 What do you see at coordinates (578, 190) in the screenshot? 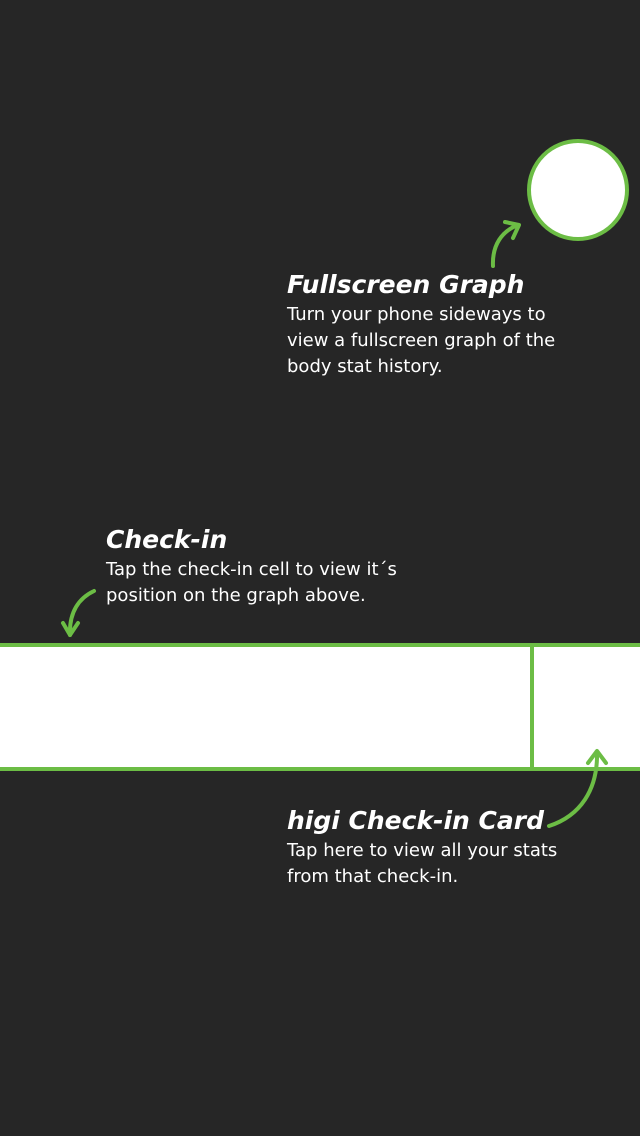
I see `fullscreen-graph-highlight` at bounding box center [578, 190].